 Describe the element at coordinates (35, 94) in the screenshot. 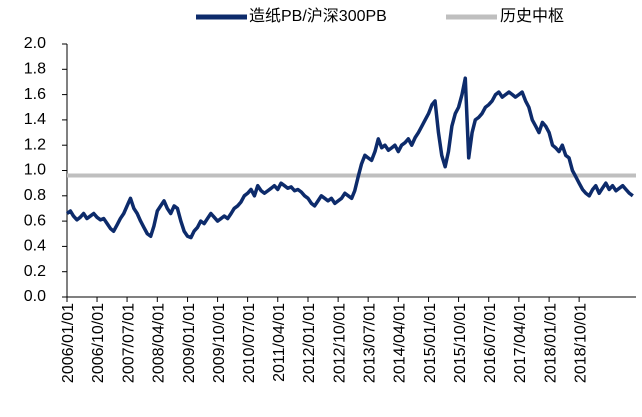

I see `y-tick-label: 1.6` at that location.